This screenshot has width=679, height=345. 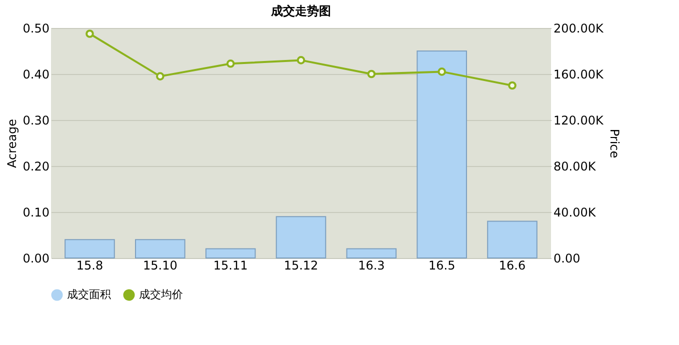 I want to click on y2-tick-label: 200.00K, so click(x=579, y=29).